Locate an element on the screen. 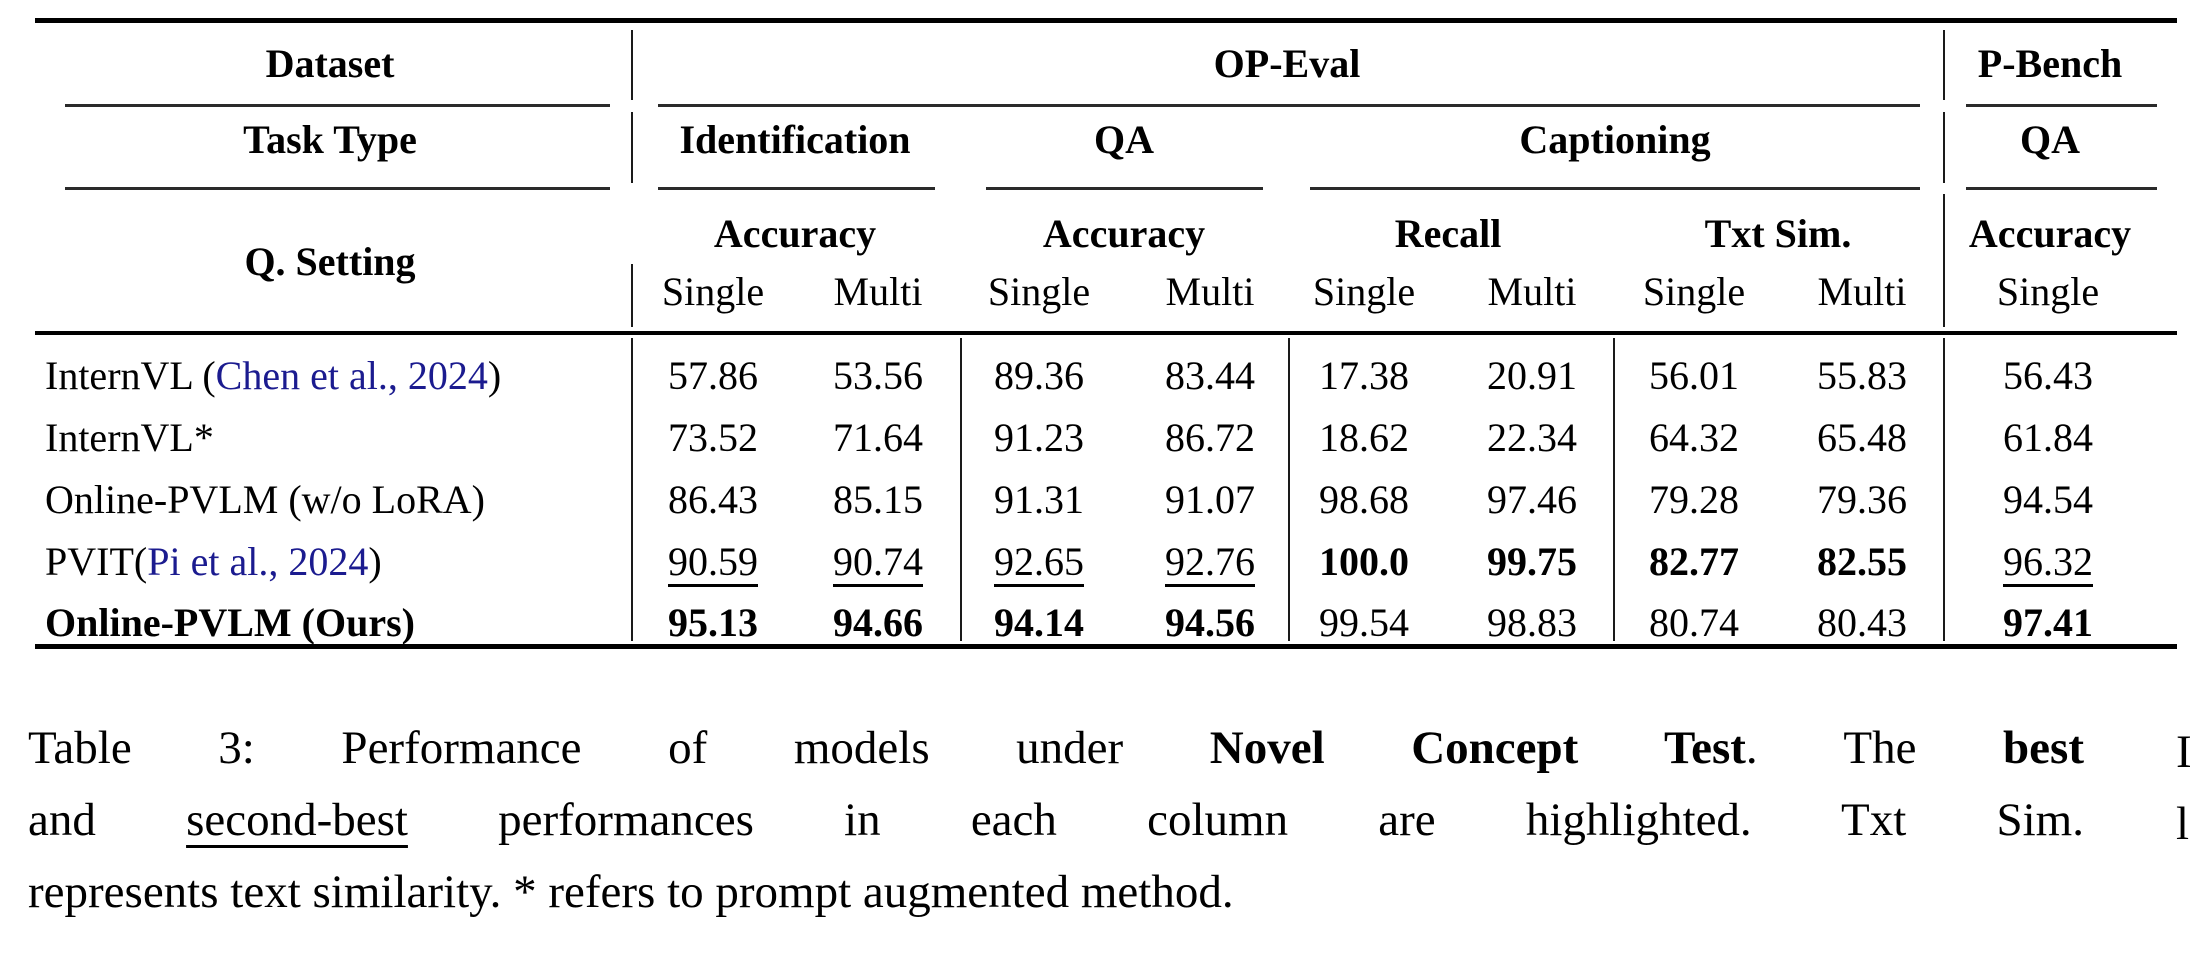 The image size is (2191, 972). metric-value: 82.55 is located at coordinates (1862, 561).